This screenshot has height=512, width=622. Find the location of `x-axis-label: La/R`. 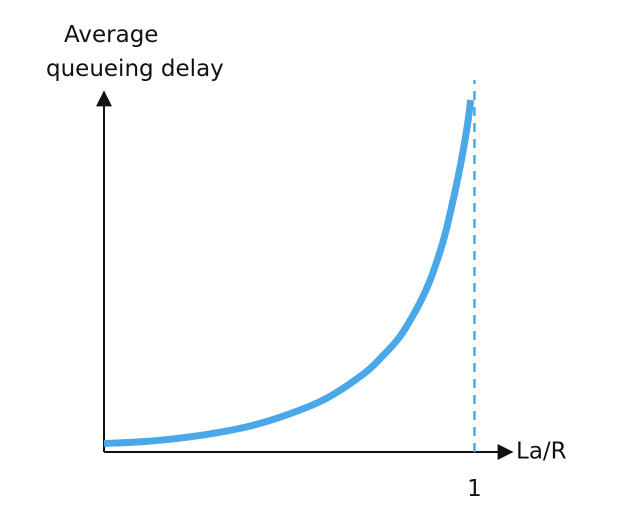

x-axis-label: La/R is located at coordinates (541, 452).